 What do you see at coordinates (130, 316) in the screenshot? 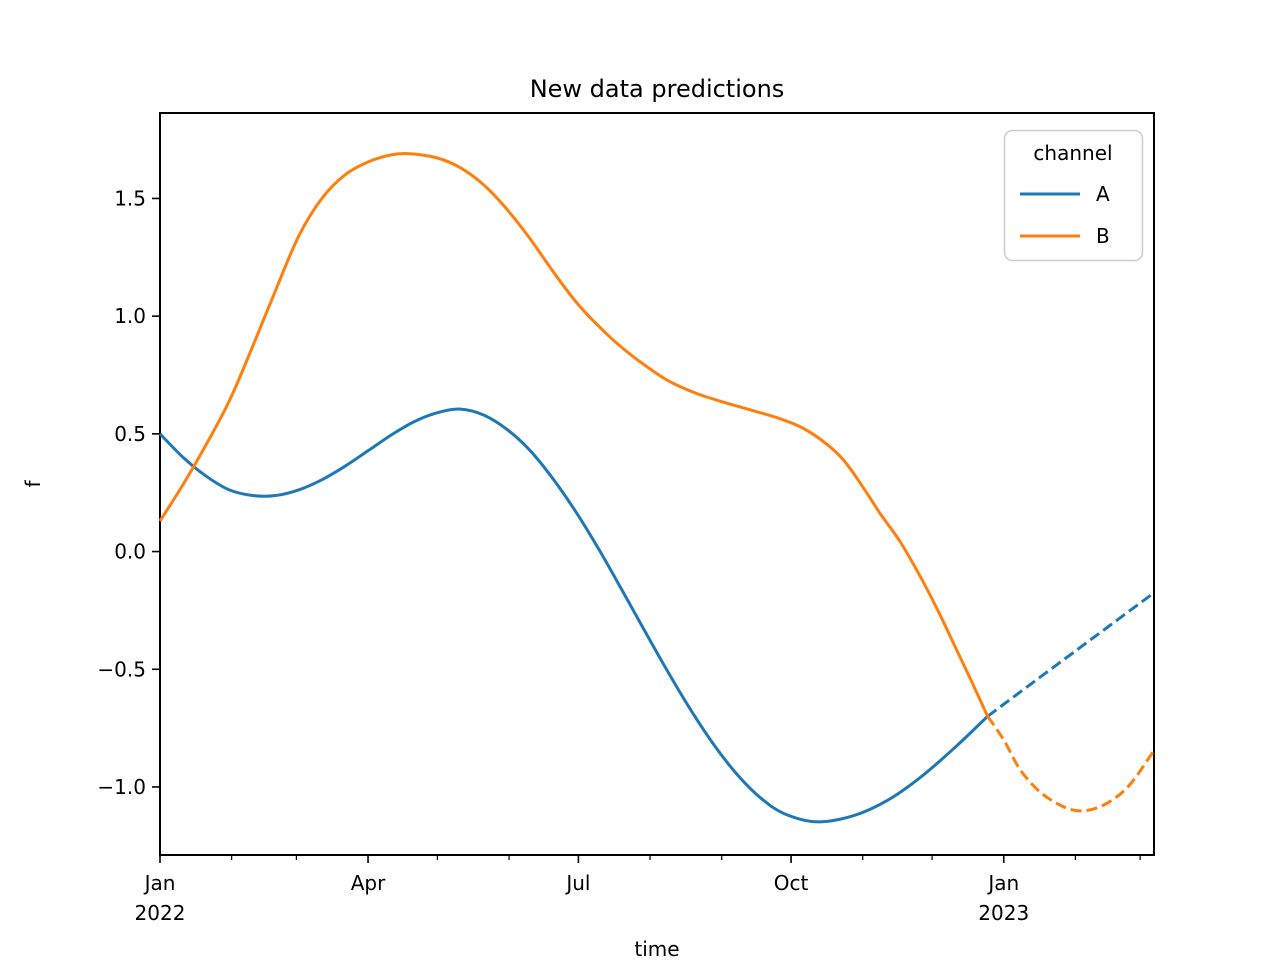
I see `y-tick-label: 1.0` at bounding box center [130, 316].